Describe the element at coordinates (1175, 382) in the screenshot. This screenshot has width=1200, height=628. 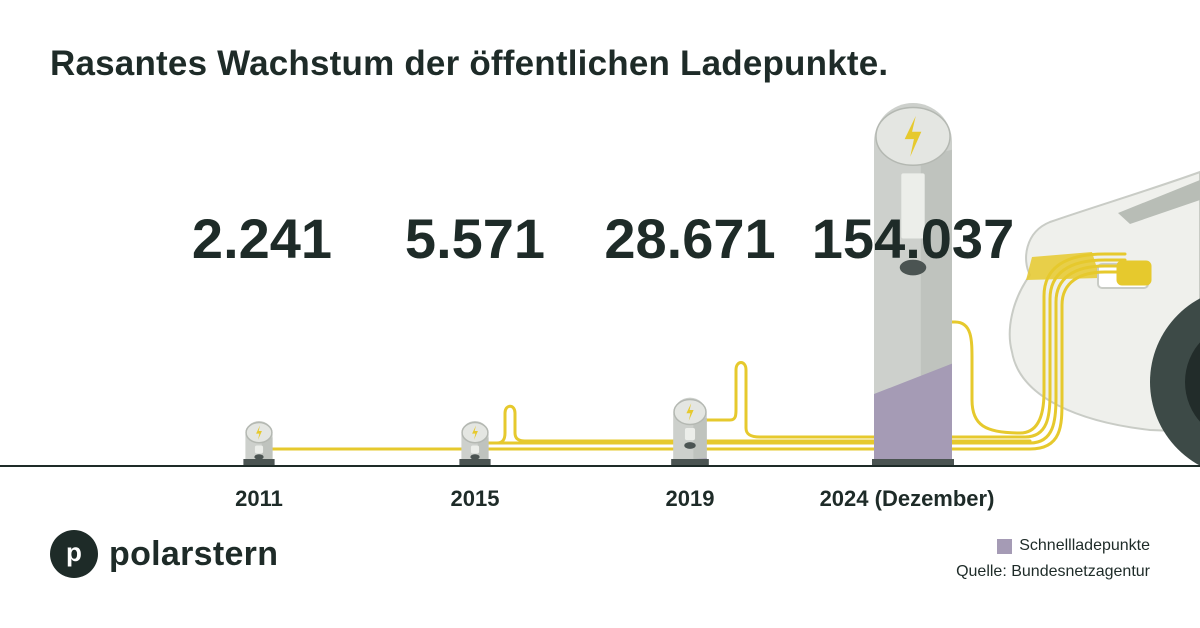
I see `car-wheel` at that location.